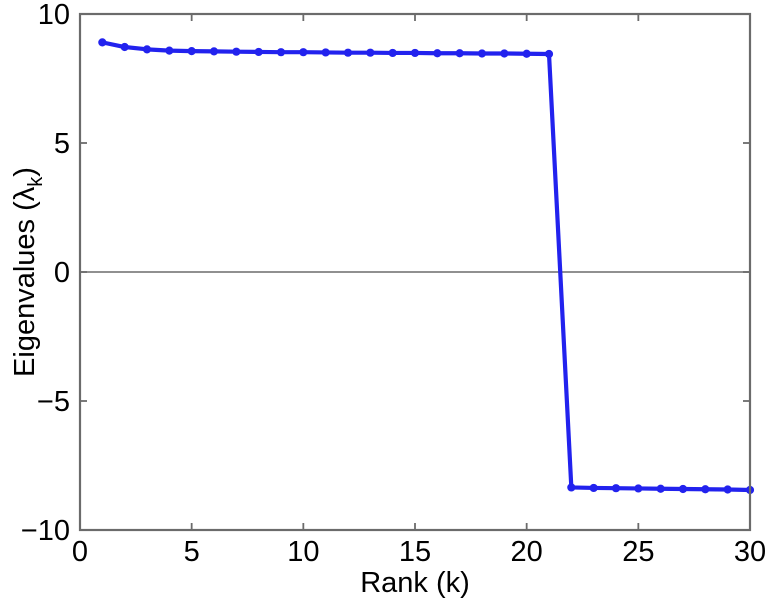 The width and height of the screenshot is (775, 600). I want to click on y-axis-title: Eigenvalues (λk), so click(28, 272).